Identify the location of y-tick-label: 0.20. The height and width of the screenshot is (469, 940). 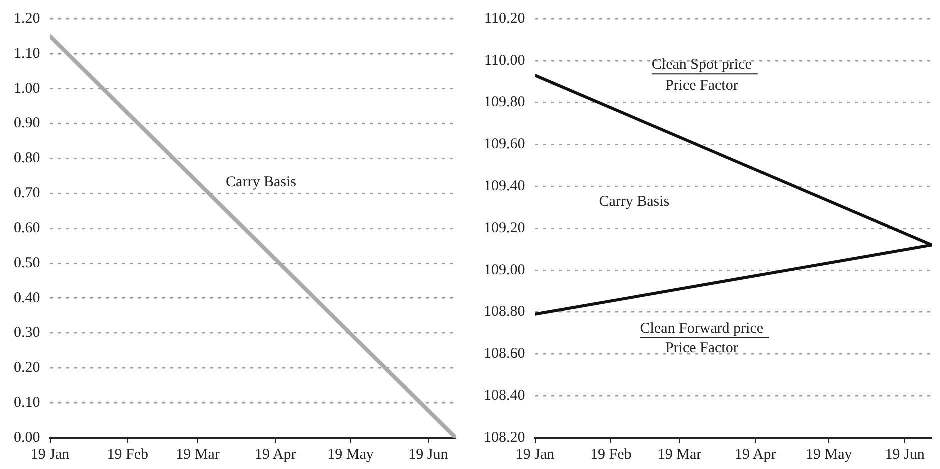
(27, 368).